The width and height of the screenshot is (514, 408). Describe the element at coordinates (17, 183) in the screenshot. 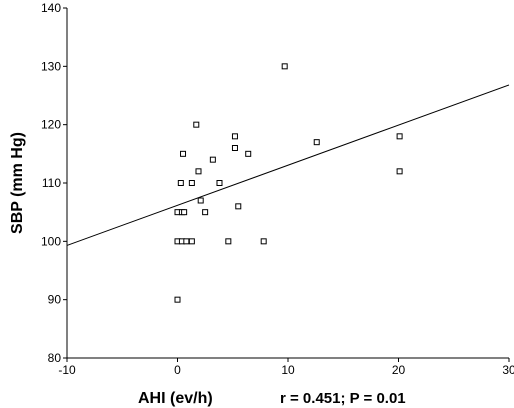

I see `y-axis-title: SBP (mm Hg)` at that location.